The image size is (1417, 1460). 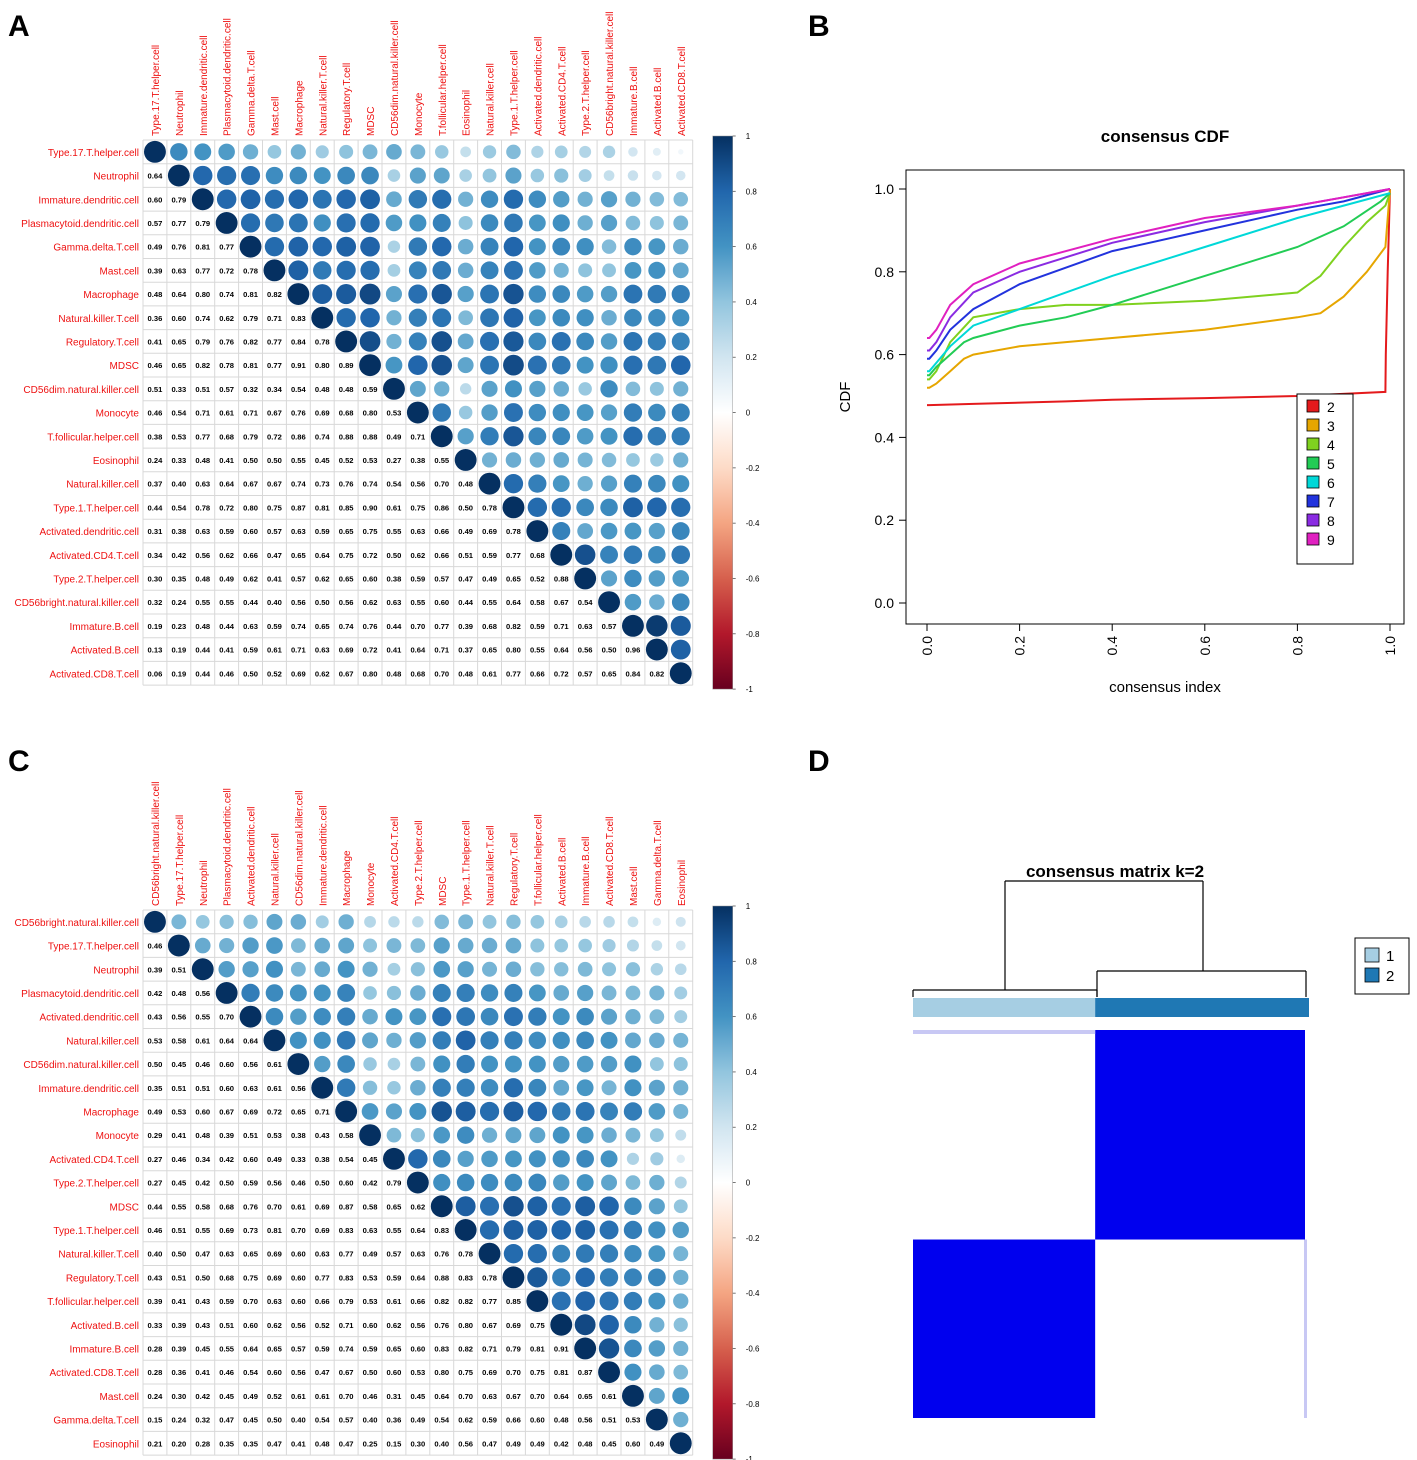 I want to click on c-corr-value: 0.60, so click(x=633, y=1443).